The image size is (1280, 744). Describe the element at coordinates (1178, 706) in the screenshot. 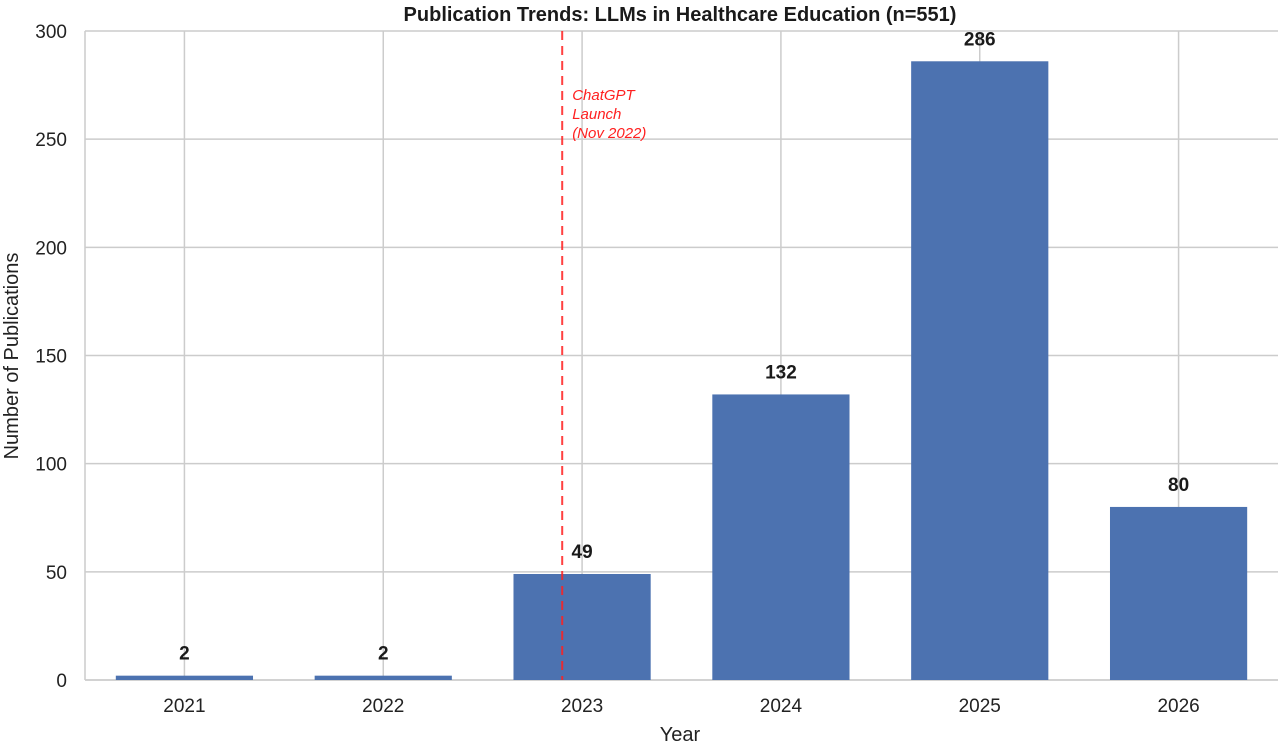

I see `x-tick-label: 2026` at that location.